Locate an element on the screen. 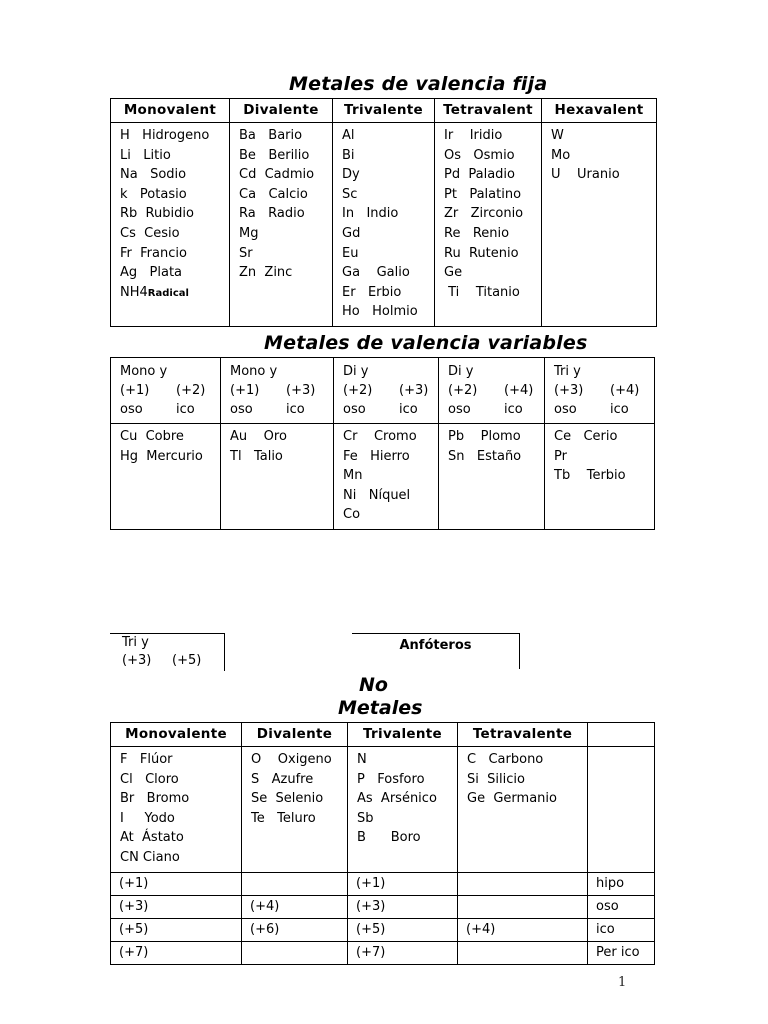 The height and width of the screenshot is (1024, 768). valence-suffix-cell: hipo is located at coordinates (621, 883).